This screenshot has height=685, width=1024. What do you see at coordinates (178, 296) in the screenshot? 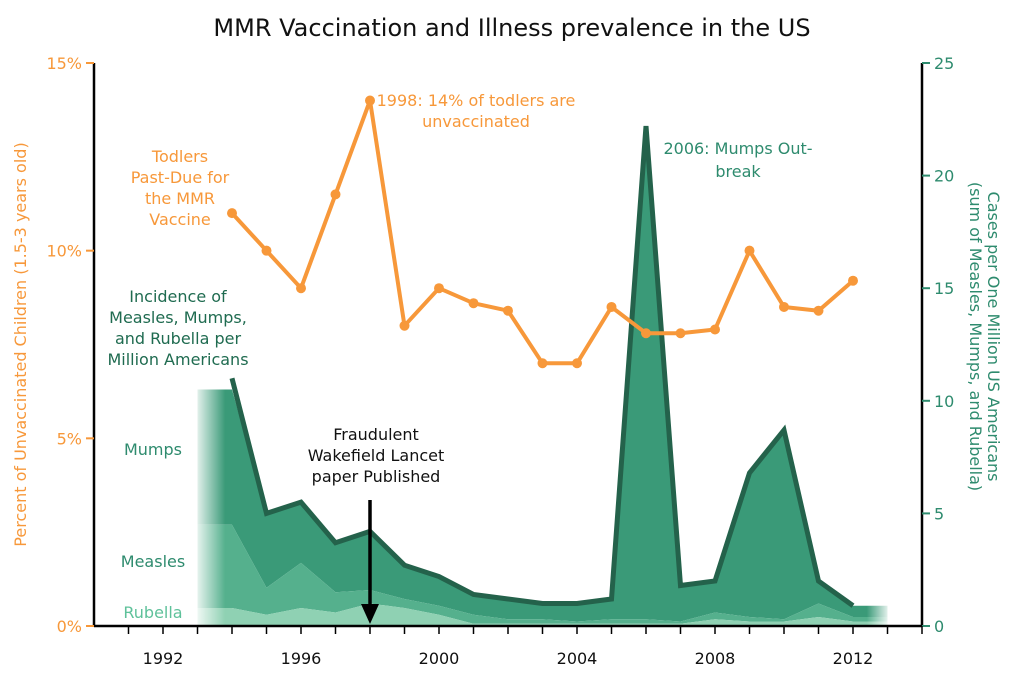
I see `annotation-incidence-line: Incidence of` at bounding box center [178, 296].